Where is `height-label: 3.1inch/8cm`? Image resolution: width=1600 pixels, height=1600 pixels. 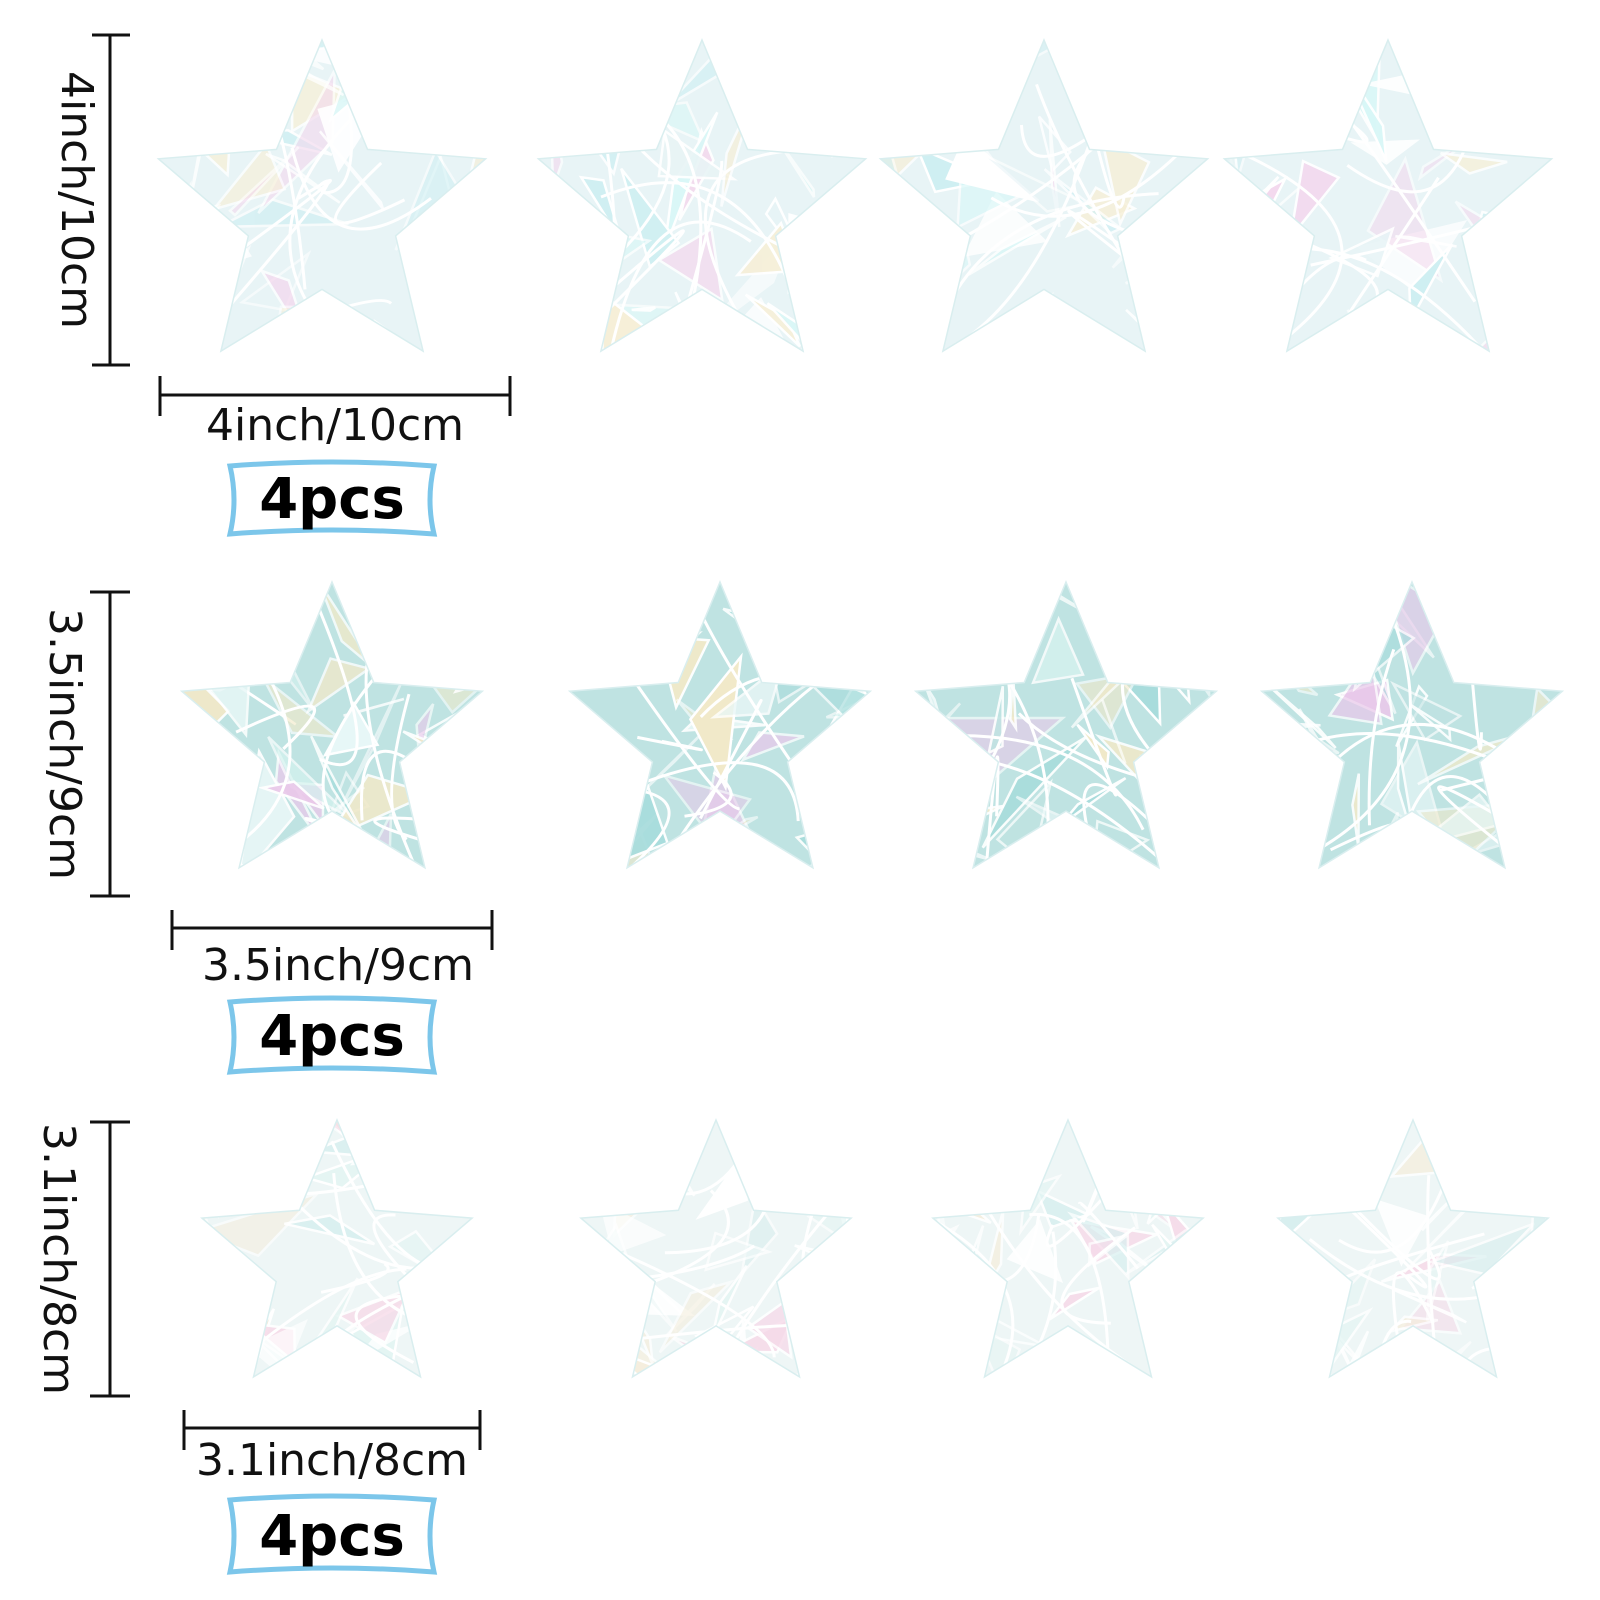
height-label: 3.1inch/8cm is located at coordinates (58, 1259).